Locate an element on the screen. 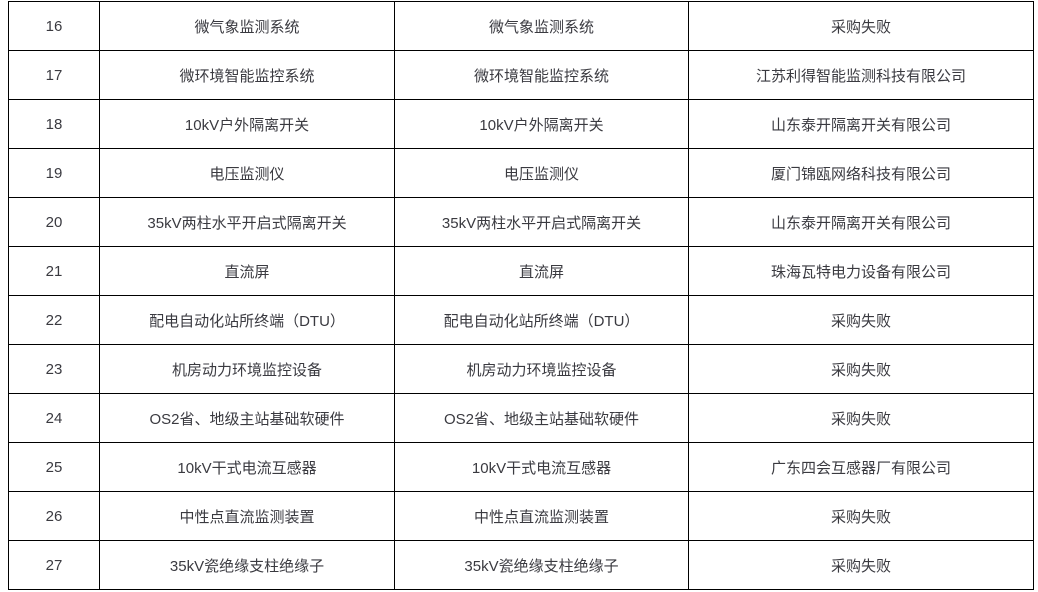 The width and height of the screenshot is (1038, 592). material-name-cell: 35kV瓷绝缘支柱绝缘子 is located at coordinates (541, 565).